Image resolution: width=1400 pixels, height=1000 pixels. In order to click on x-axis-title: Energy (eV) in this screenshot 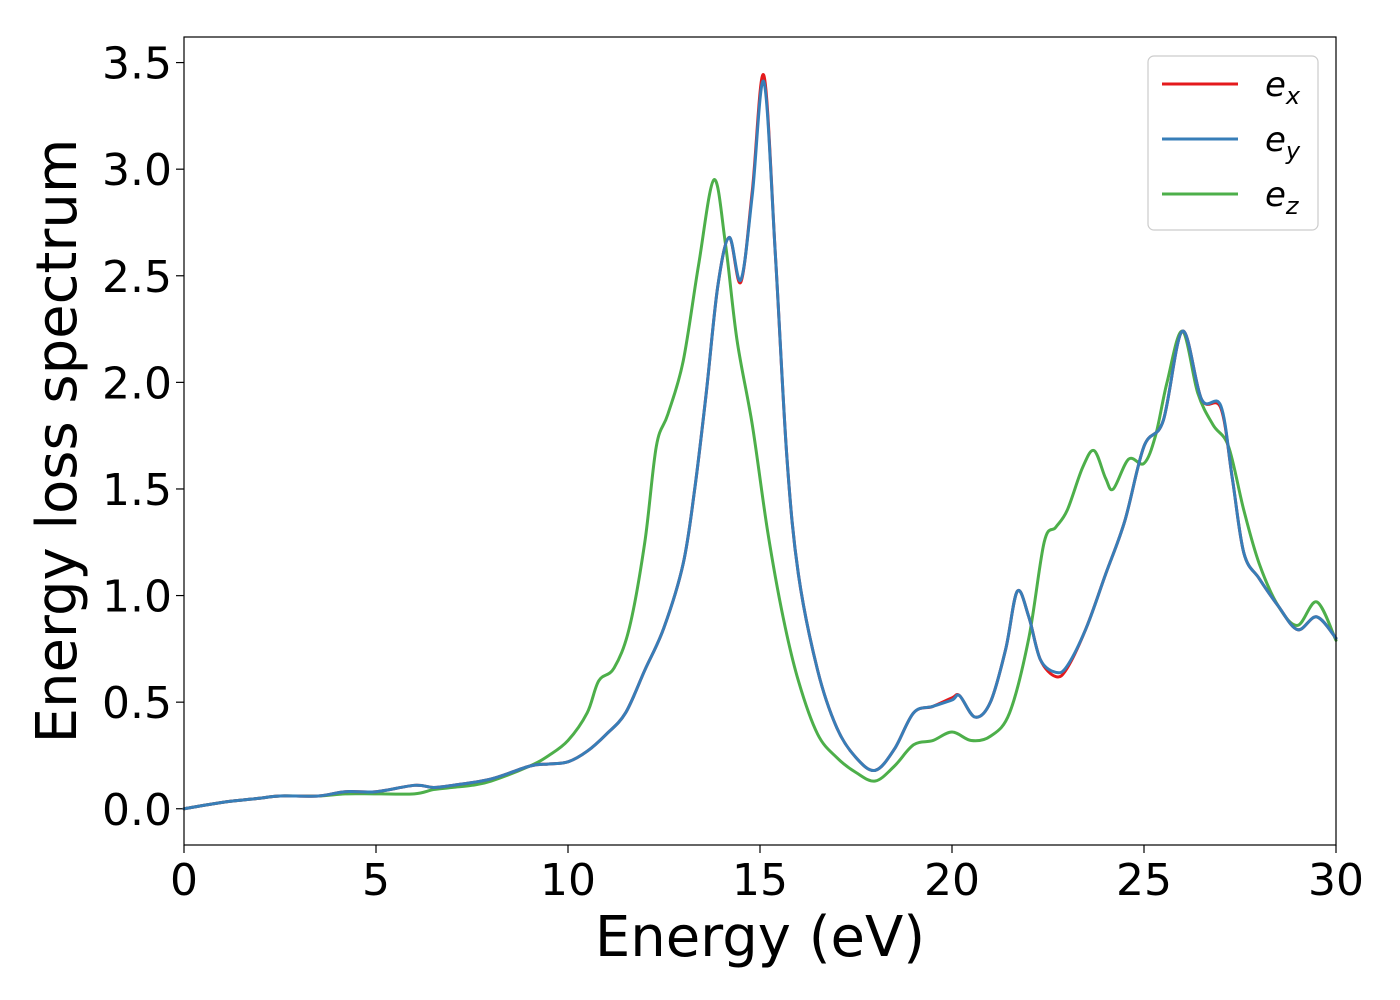, I will do `click(760, 937)`.